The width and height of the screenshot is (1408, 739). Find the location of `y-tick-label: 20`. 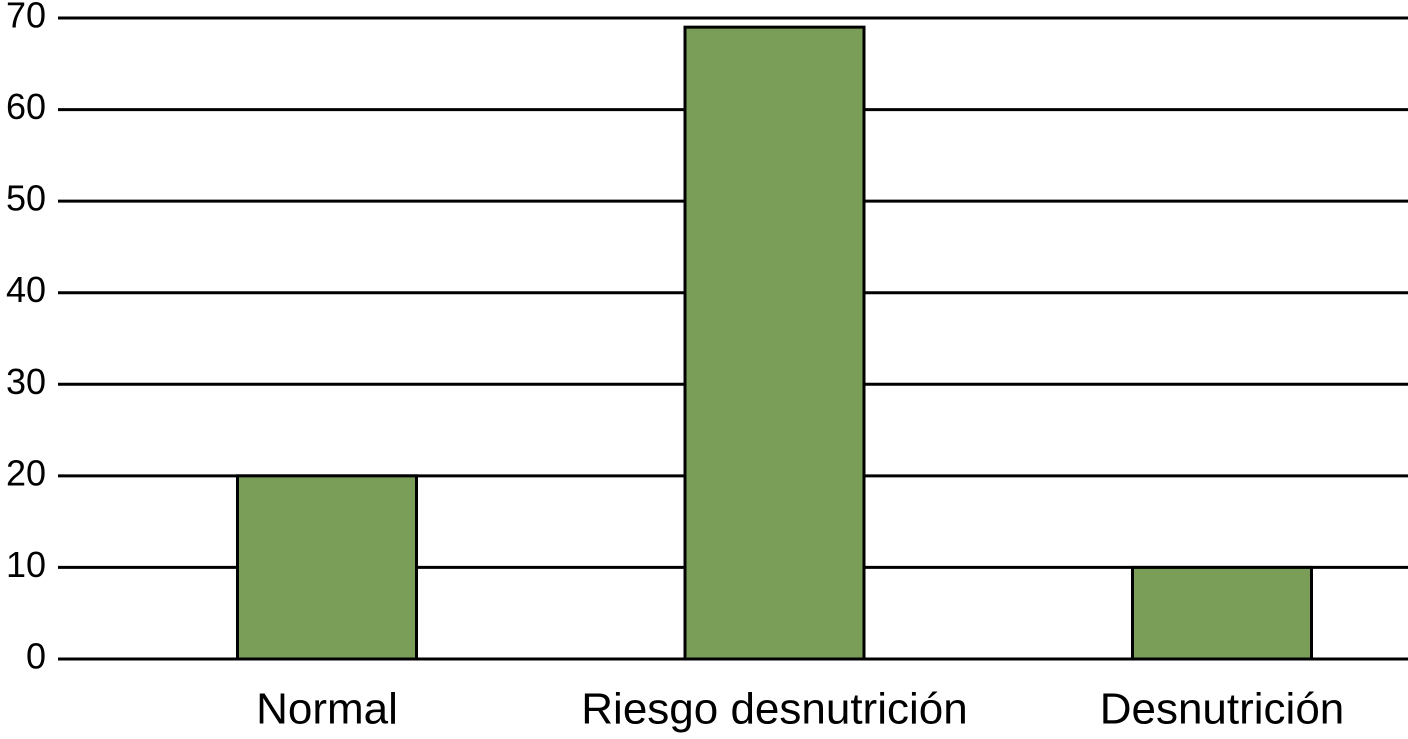

y-tick-label: 20 is located at coordinates (26, 472).